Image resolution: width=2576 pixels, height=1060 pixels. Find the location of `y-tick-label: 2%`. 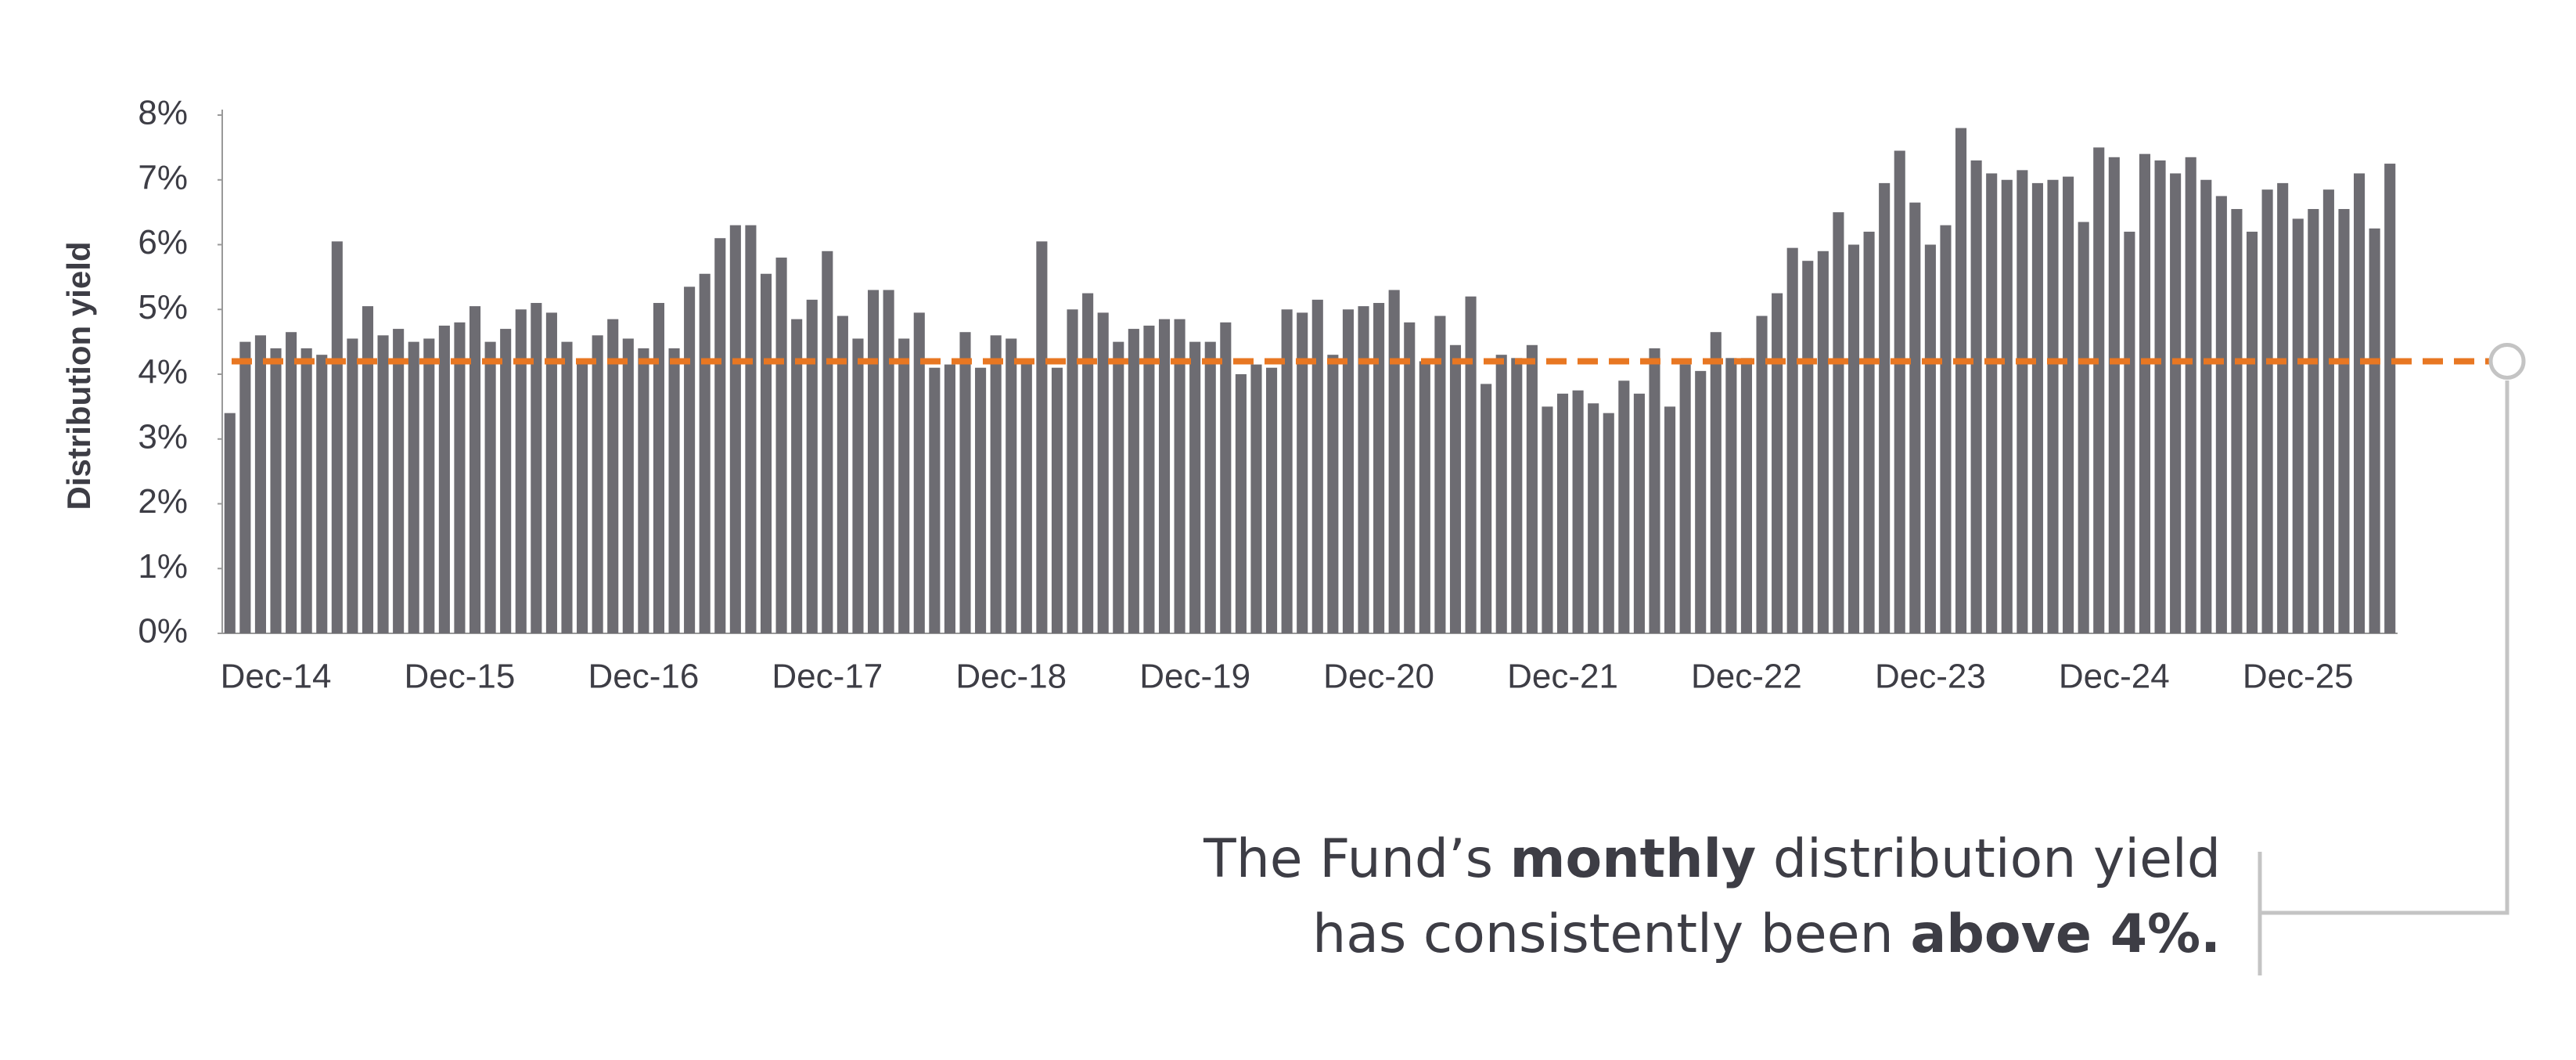

y-tick-label: 2% is located at coordinates (163, 501).